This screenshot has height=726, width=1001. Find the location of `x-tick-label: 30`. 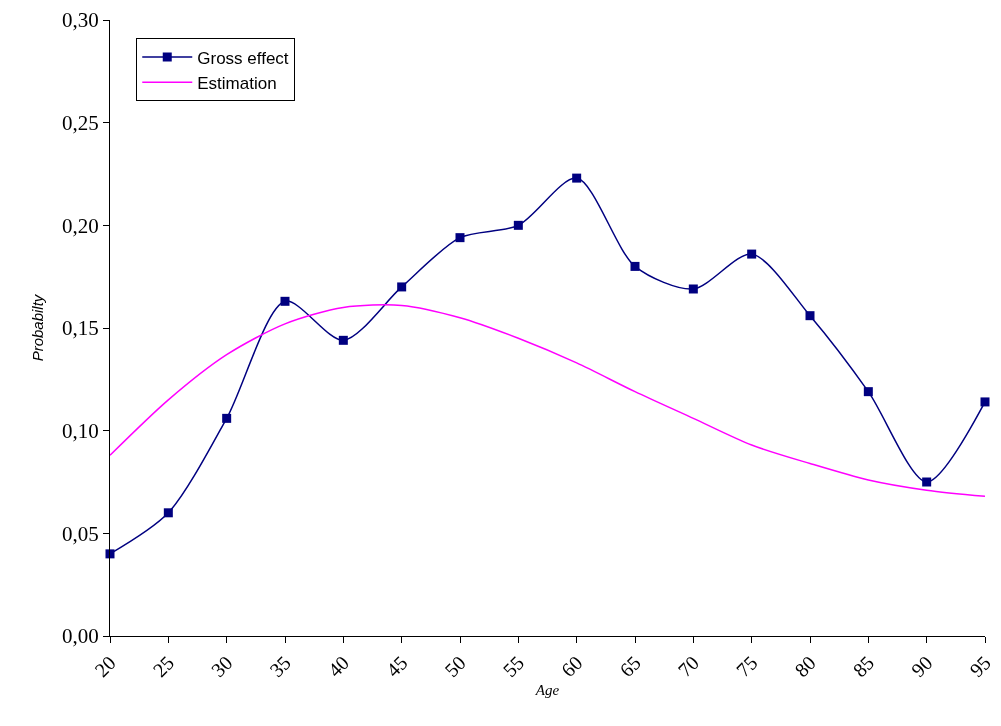

x-tick-label: 30 is located at coordinates (221, 666).